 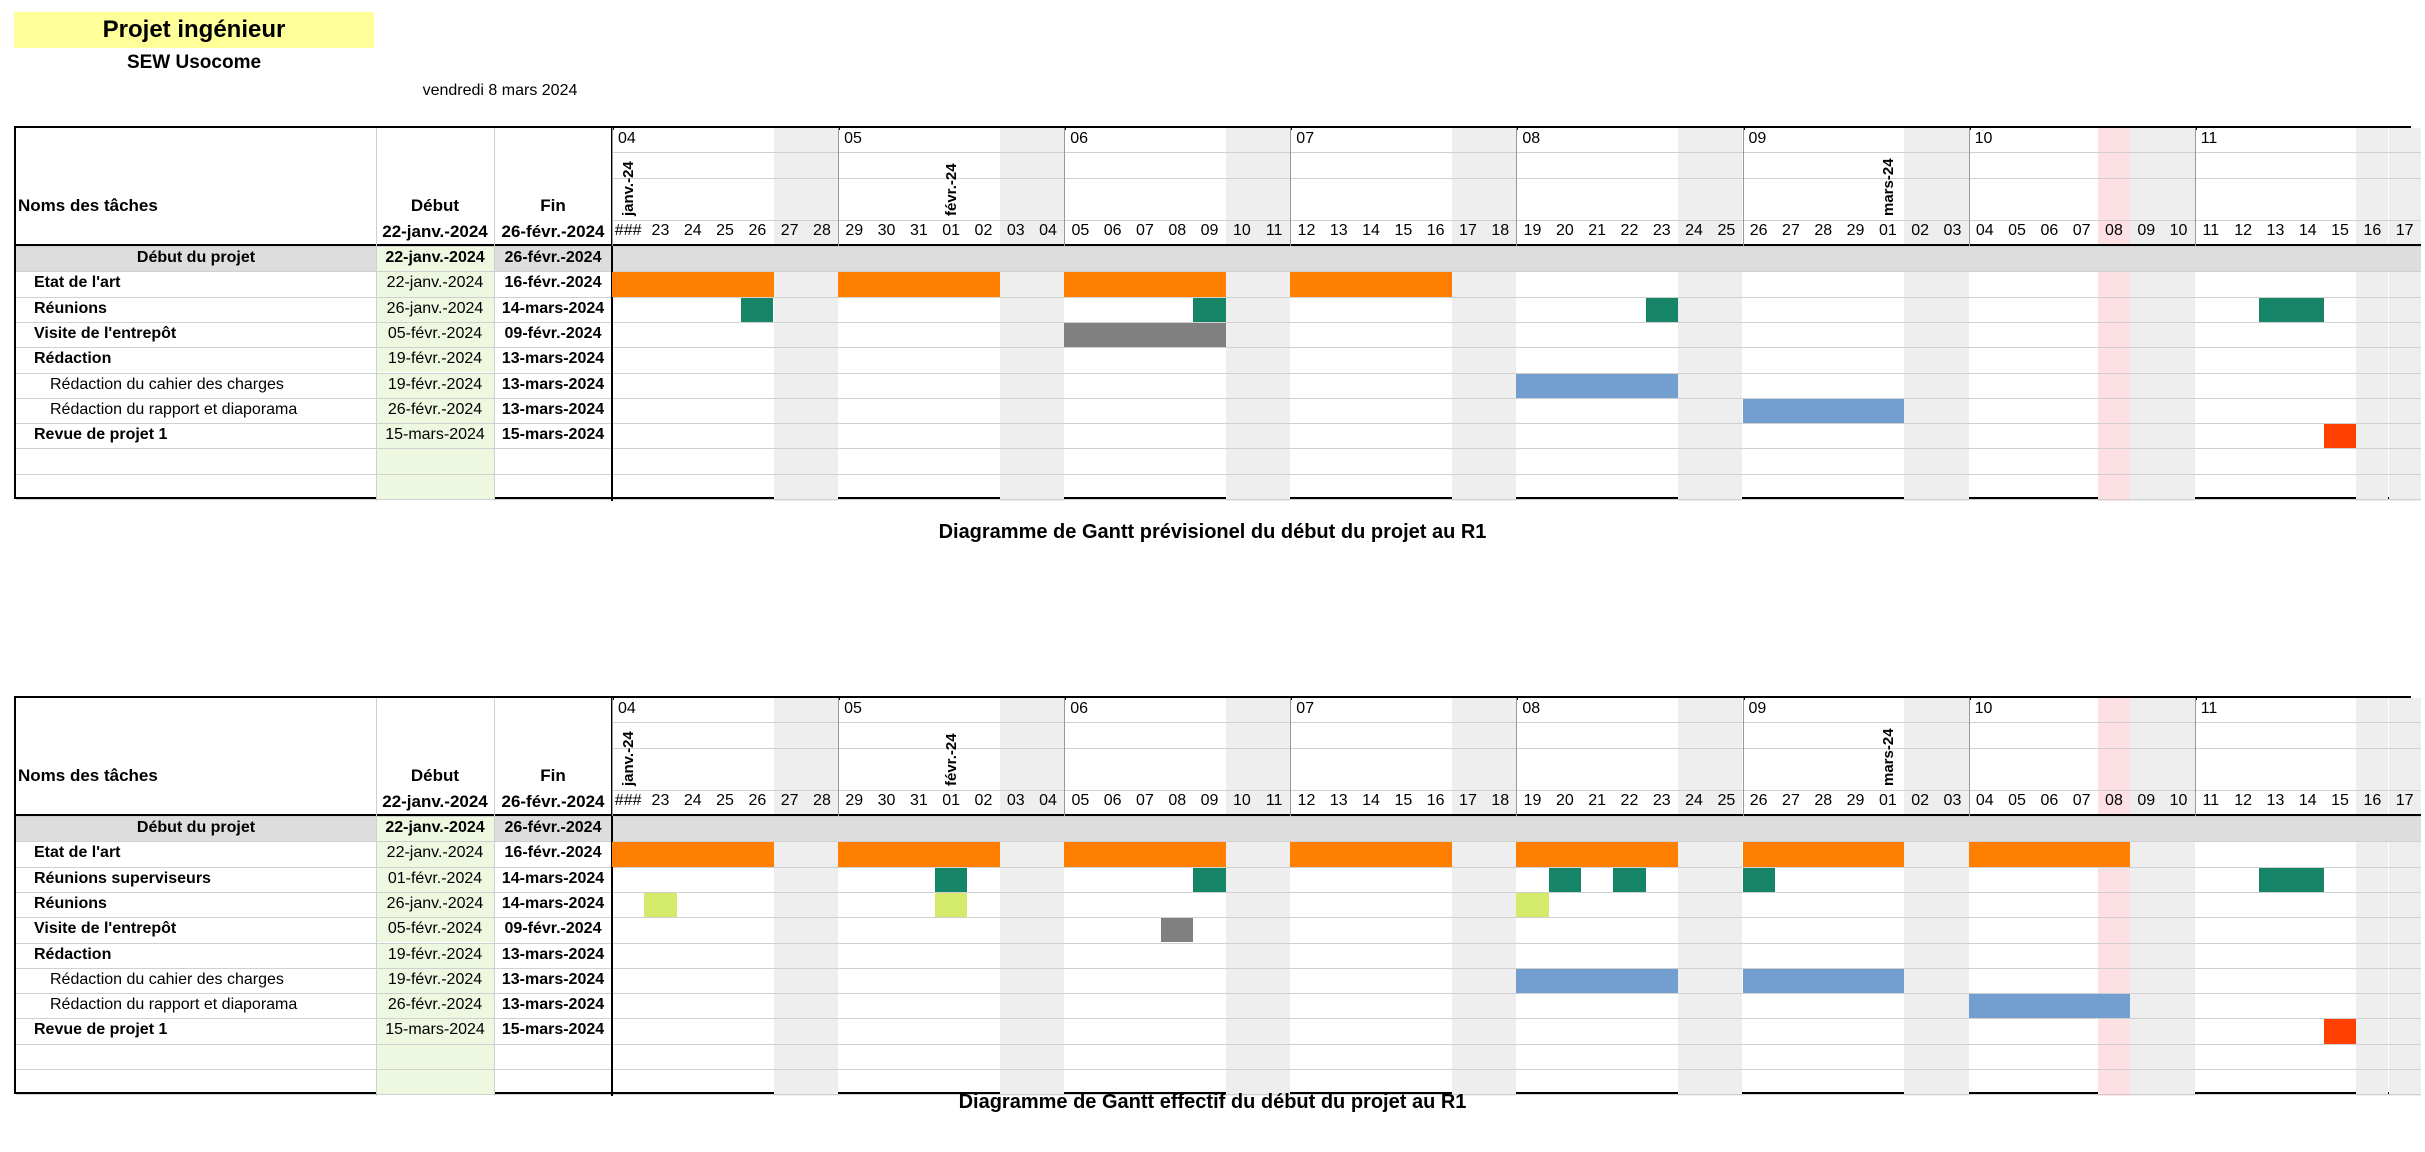 I want to click on task-start-date: 26-janv.-2024, so click(x=435, y=903).